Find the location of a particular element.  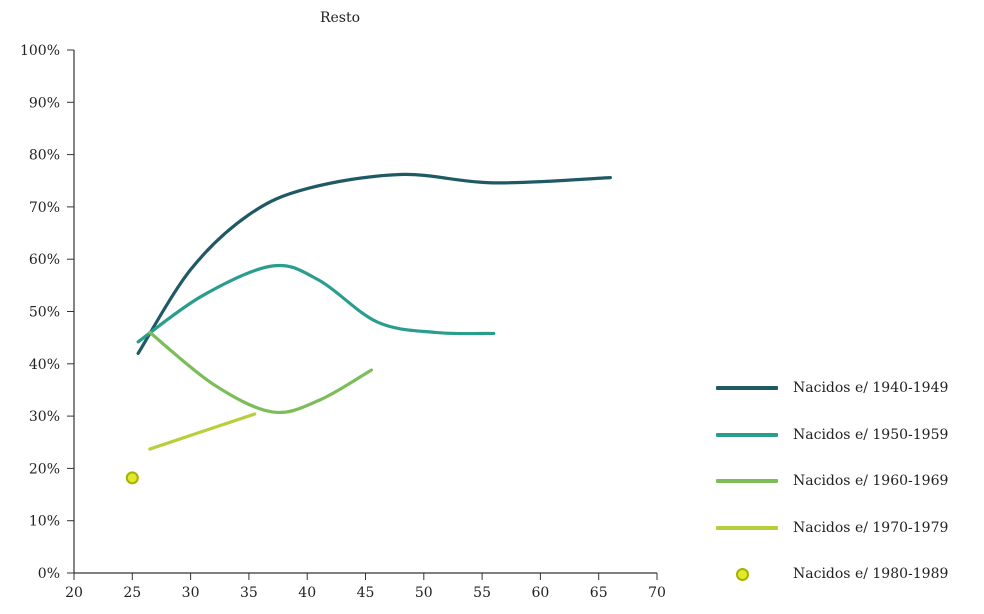

series-1970-1979-line is located at coordinates (202, 431).